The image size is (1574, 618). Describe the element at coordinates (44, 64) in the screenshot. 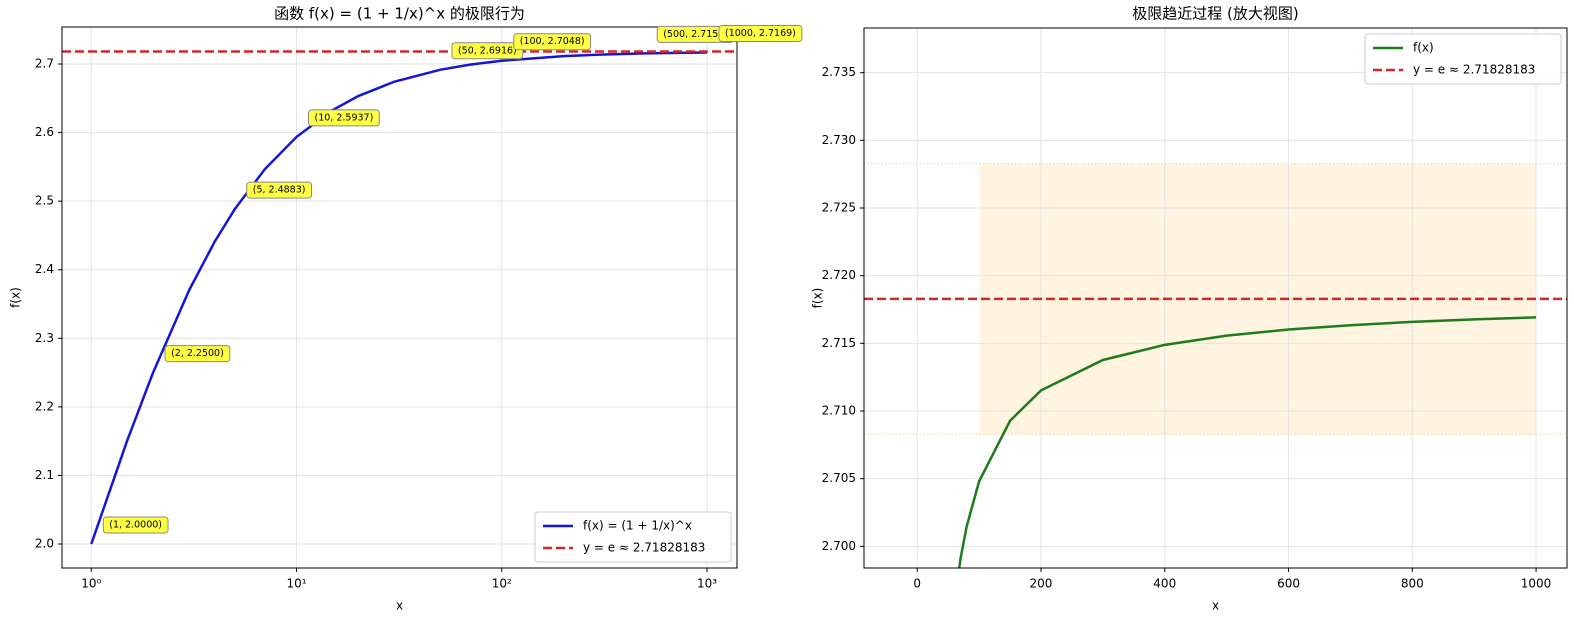

I see `y-tick-label: 2.7` at that location.